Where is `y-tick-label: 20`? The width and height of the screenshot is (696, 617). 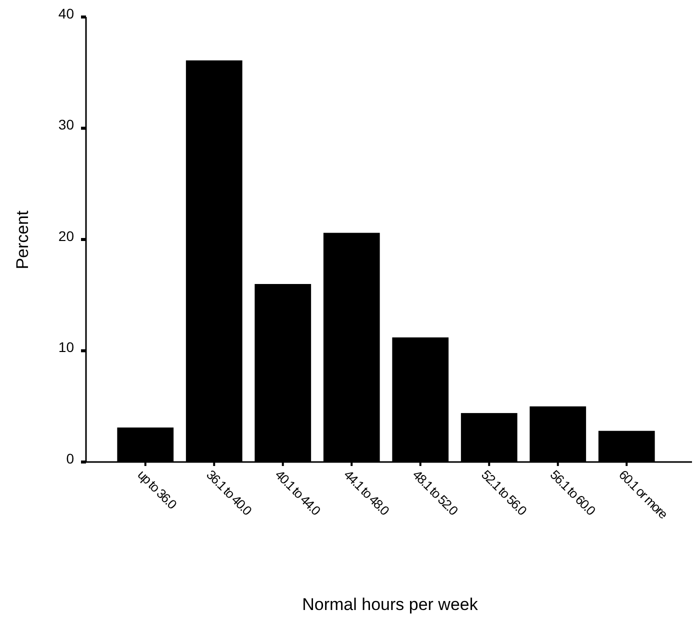 y-tick-label: 20 is located at coordinates (66, 236).